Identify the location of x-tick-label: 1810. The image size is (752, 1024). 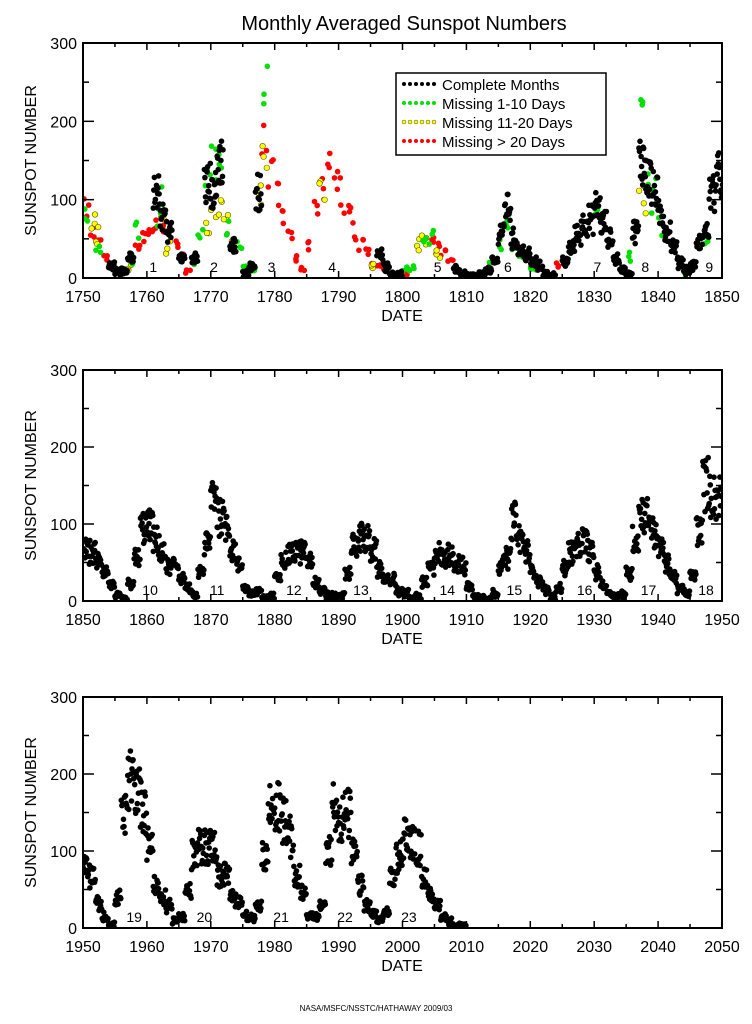
(467, 297).